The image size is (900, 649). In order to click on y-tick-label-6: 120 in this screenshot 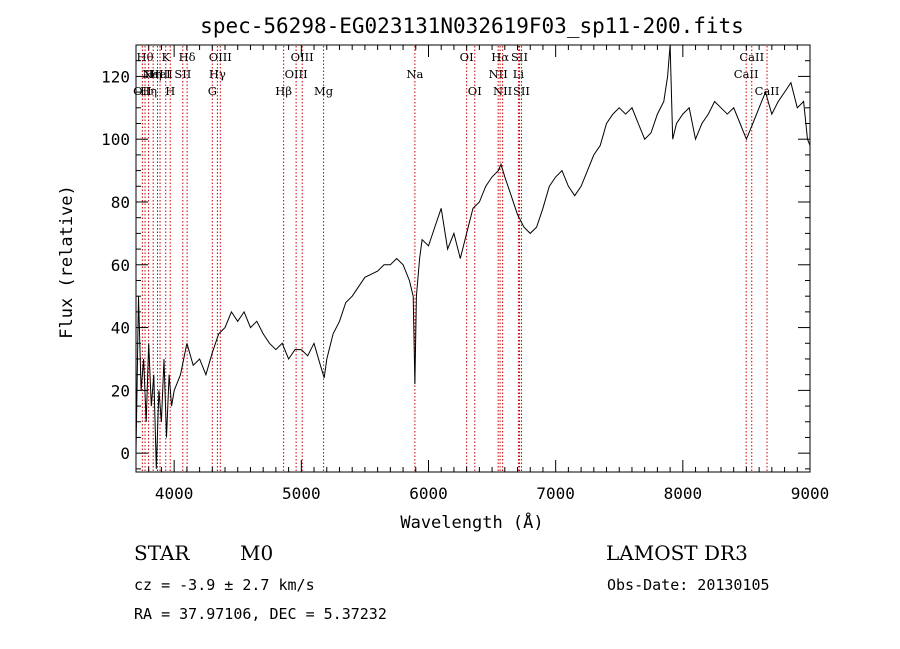, I will do `click(115, 76)`.